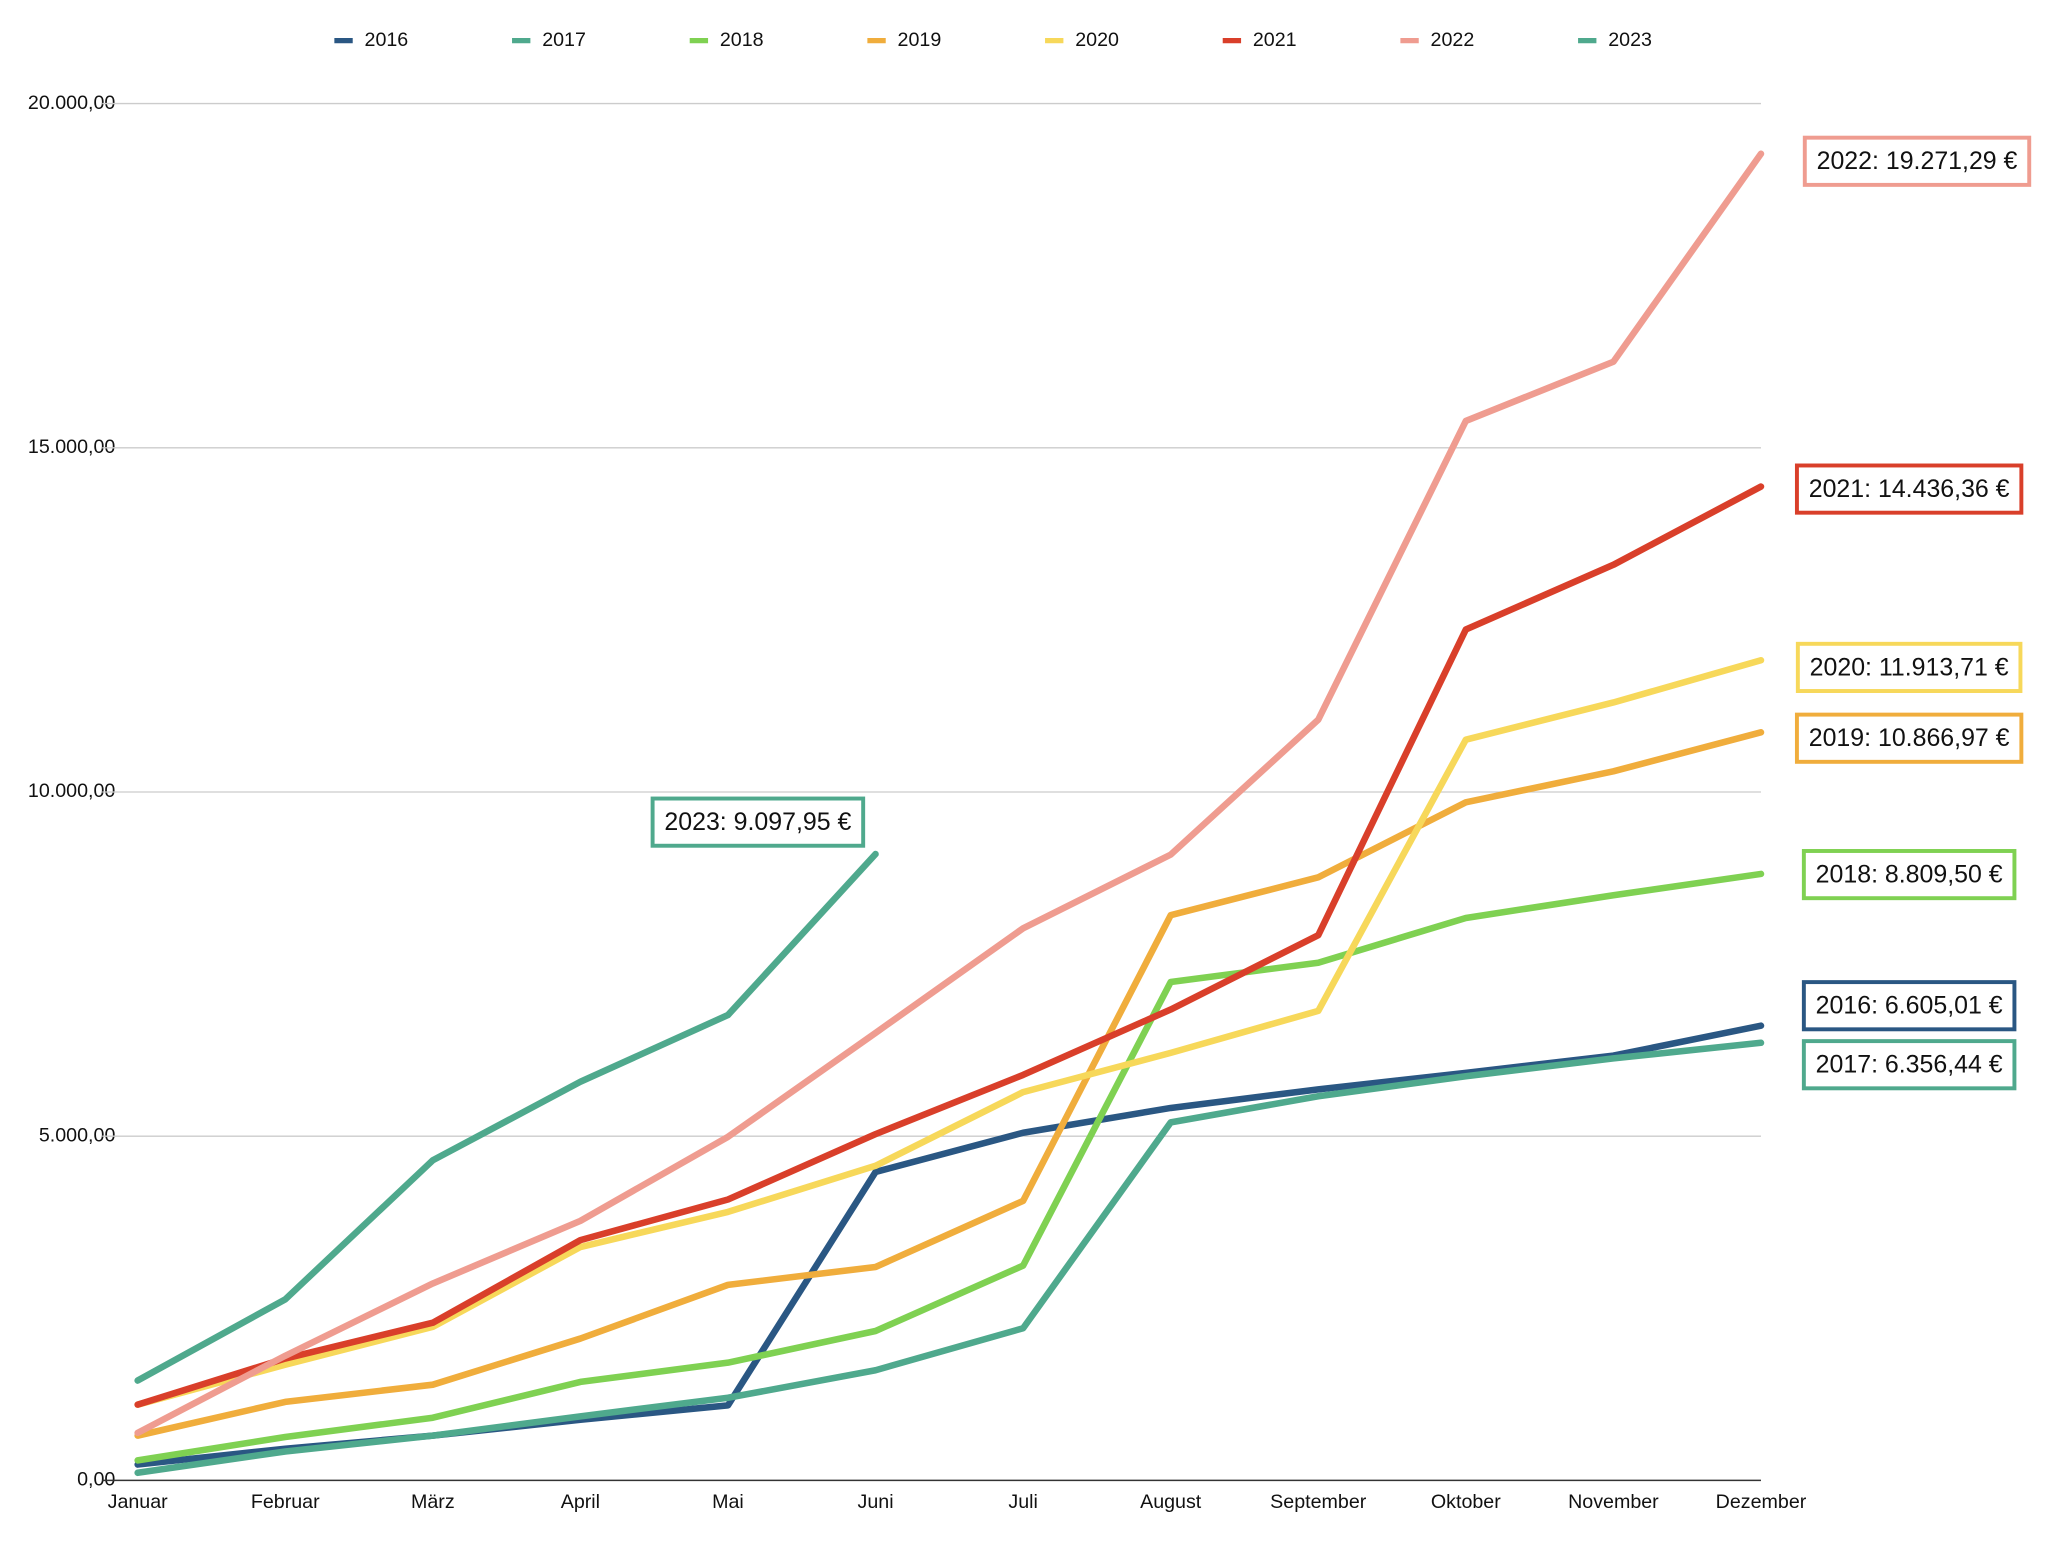 This screenshot has width=2056, height=1542. What do you see at coordinates (433, 1502) in the screenshot?
I see `x-tick-label: März` at bounding box center [433, 1502].